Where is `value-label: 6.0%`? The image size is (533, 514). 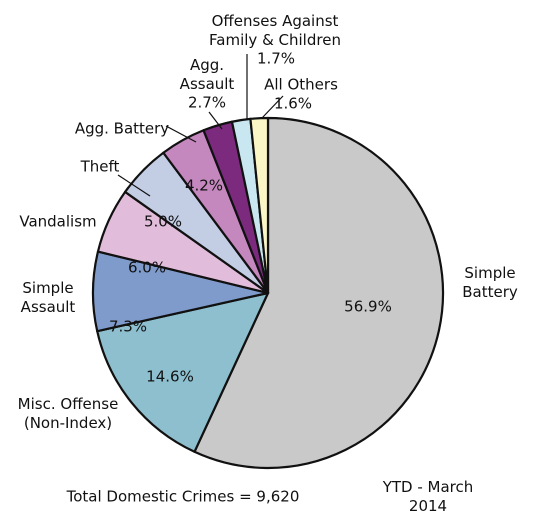 value-label: 6.0% is located at coordinates (147, 267).